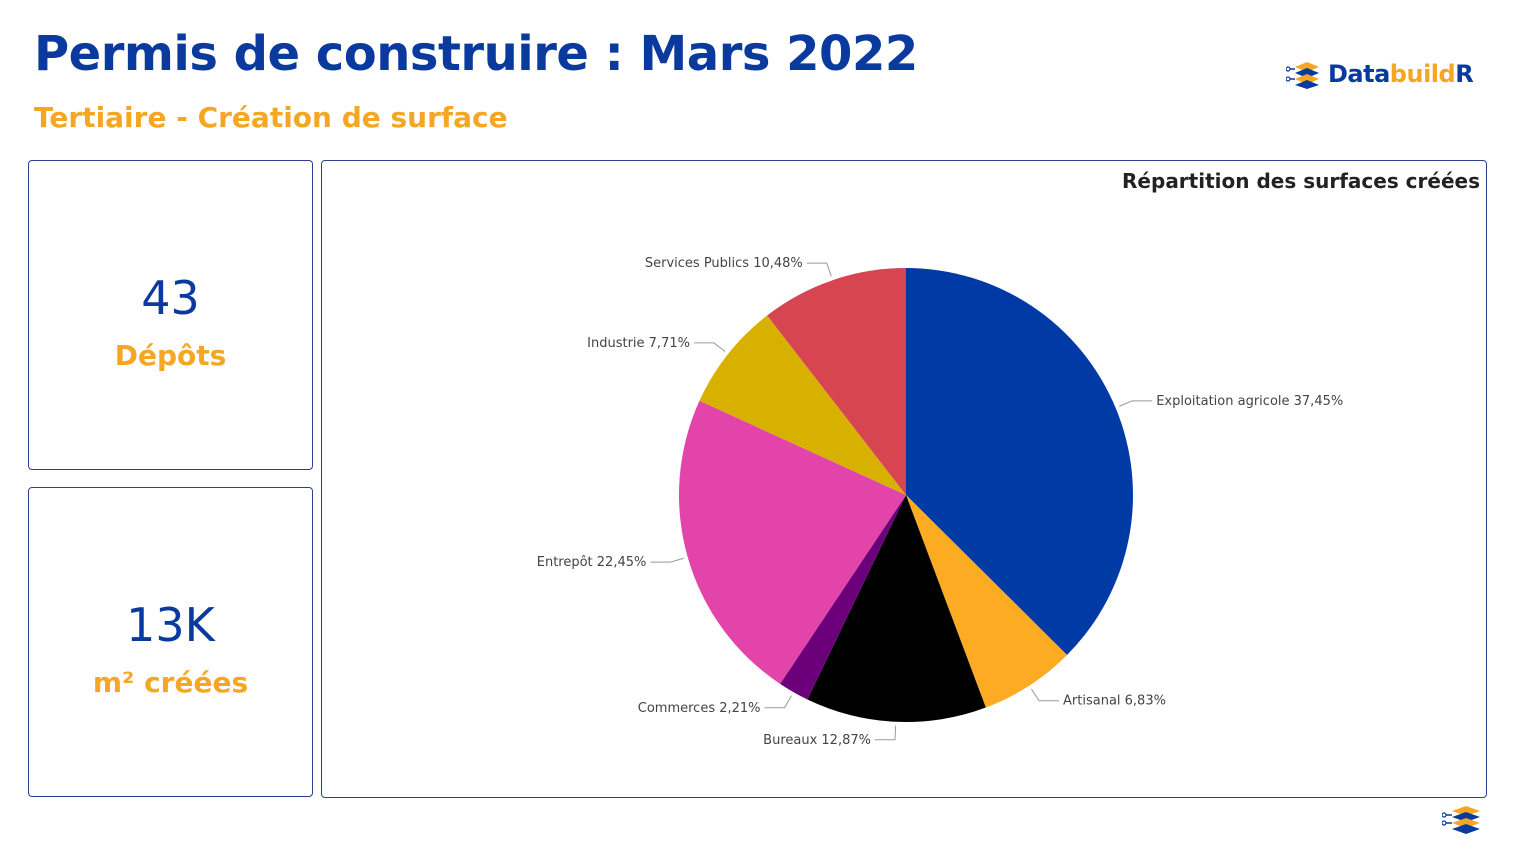 This screenshot has width=1520, height=852. I want to click on pie-slice-services-publics, so click(836, 381).